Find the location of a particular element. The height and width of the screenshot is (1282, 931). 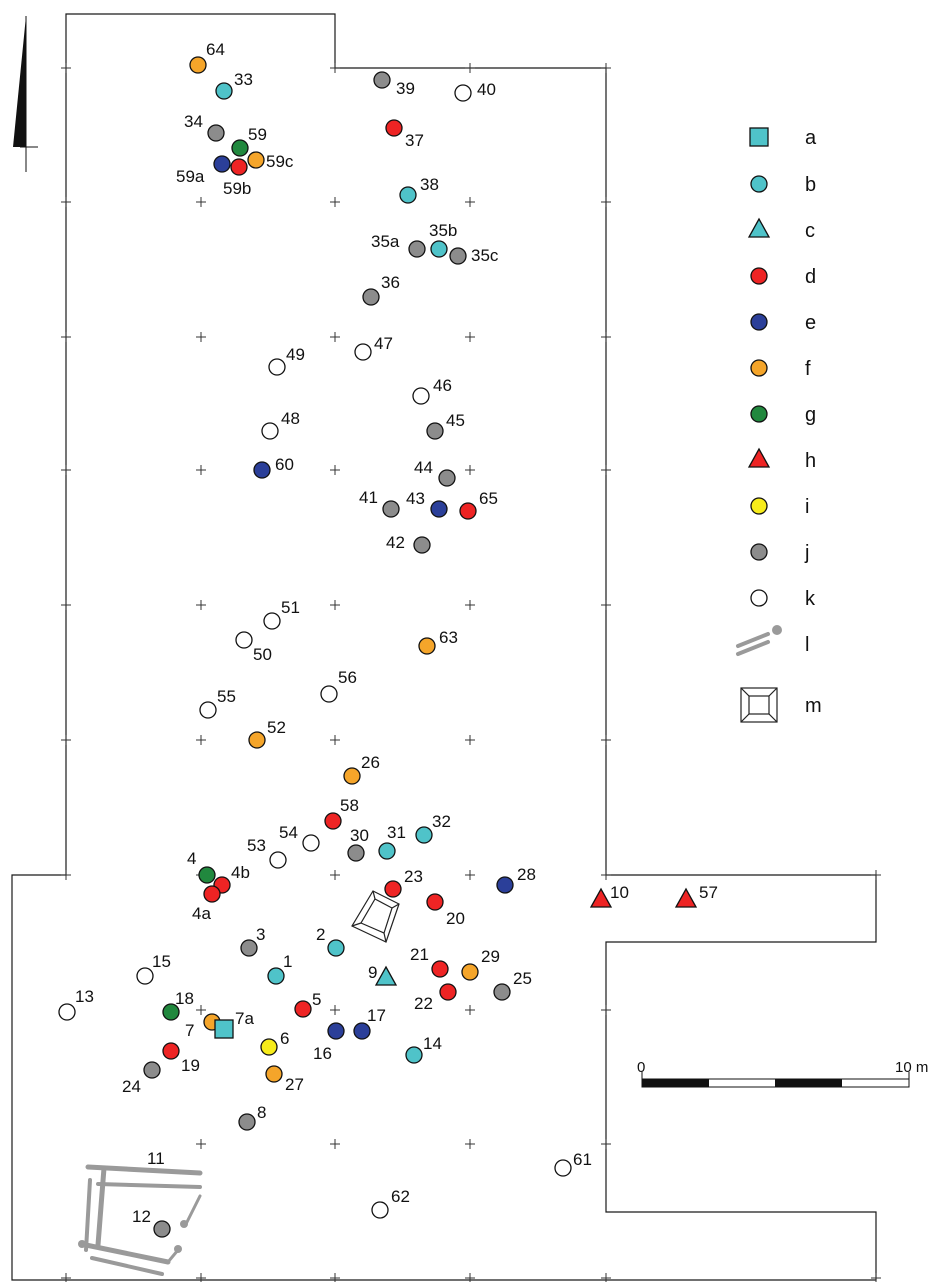

legend-label-l: l is located at coordinates (807, 645).